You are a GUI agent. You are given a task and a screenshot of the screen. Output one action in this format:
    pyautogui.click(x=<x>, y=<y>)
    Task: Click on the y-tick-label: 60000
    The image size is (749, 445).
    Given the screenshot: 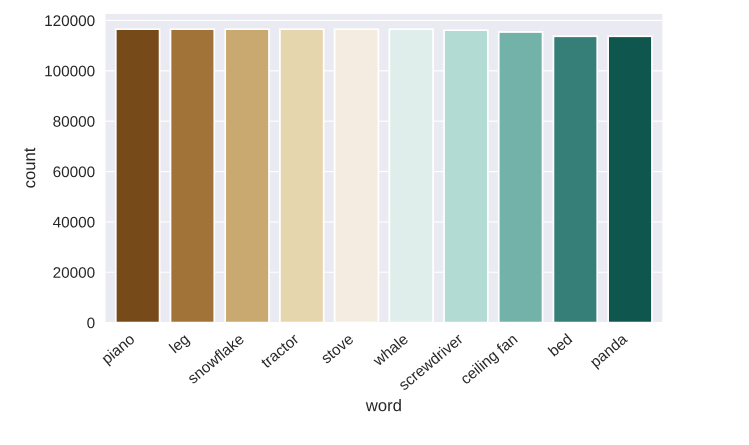 What is the action you would take?
    pyautogui.click(x=74, y=172)
    